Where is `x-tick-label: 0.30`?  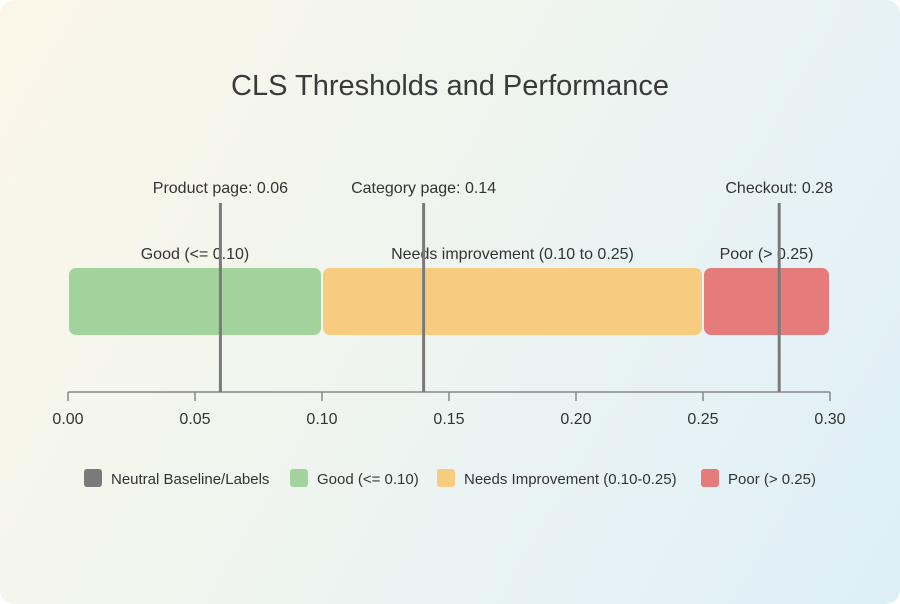
x-tick-label: 0.30 is located at coordinates (829, 419).